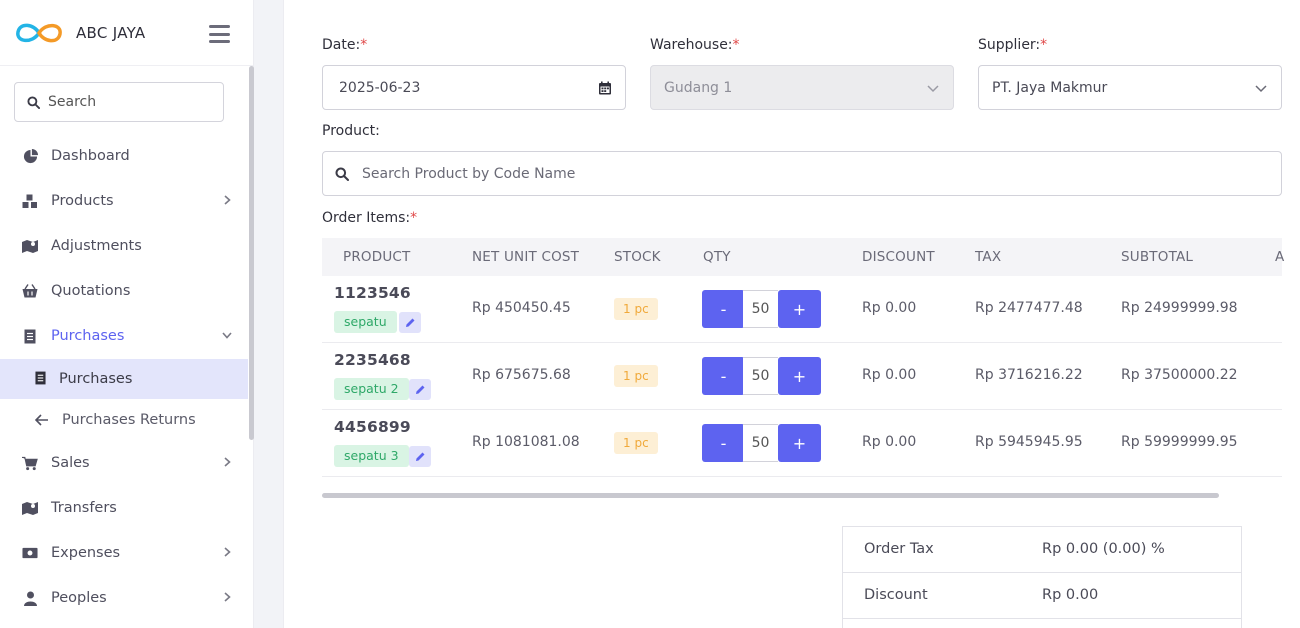 The height and width of the screenshot is (628, 1300). What do you see at coordinates (30, 553) in the screenshot?
I see `money-icon` at bounding box center [30, 553].